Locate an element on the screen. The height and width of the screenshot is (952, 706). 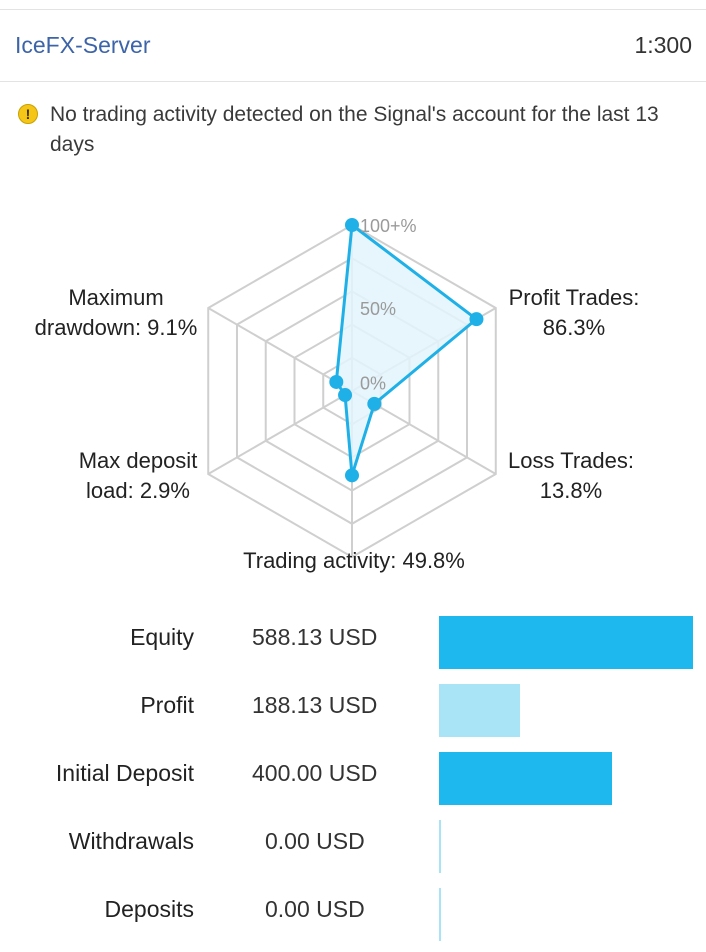
radar-scale-label: 100+% is located at coordinates (388, 226).